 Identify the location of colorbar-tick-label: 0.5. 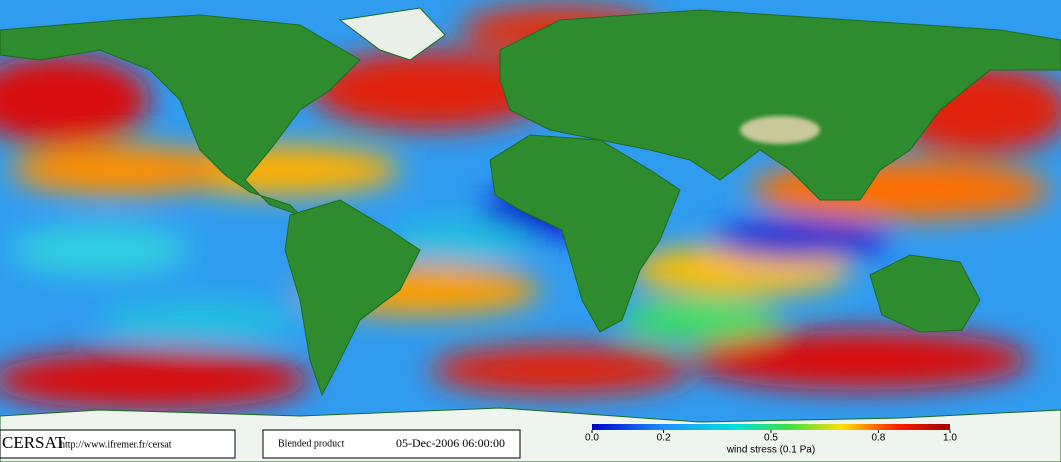
(771, 438).